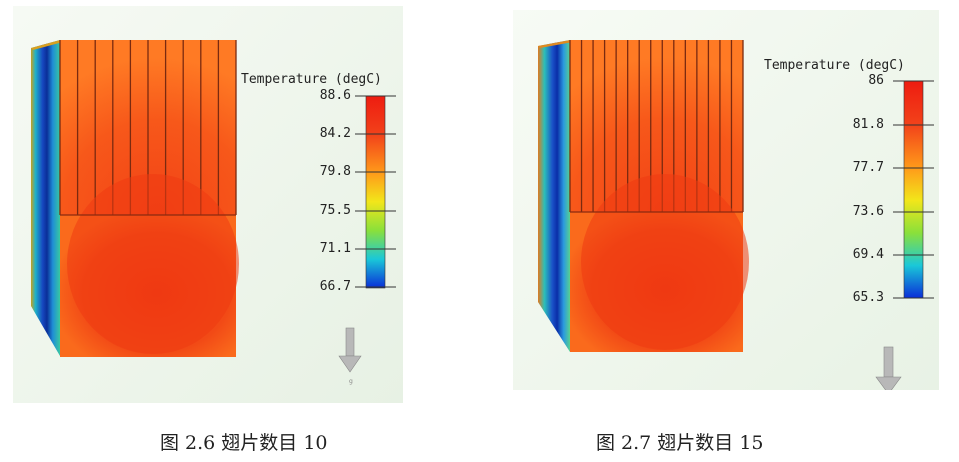  What do you see at coordinates (868, 297) in the screenshot?
I see `tick-label: 65.3` at bounding box center [868, 297].